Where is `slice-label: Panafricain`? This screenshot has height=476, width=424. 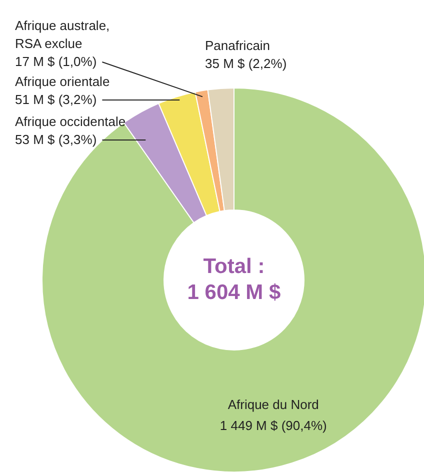
slice-label: Panafricain is located at coordinates (237, 45).